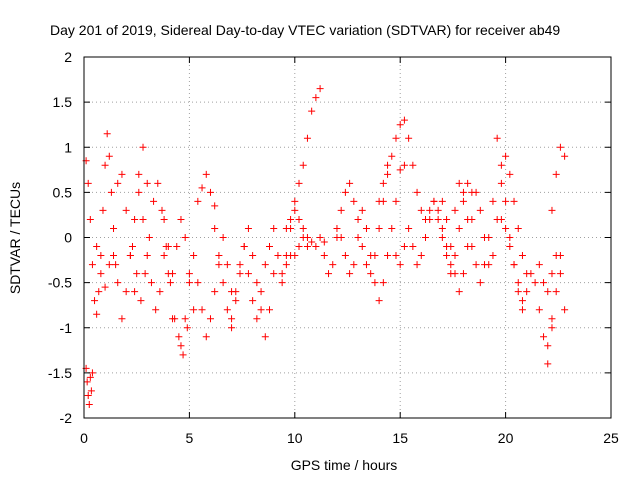 This screenshot has width=640, height=480. What do you see at coordinates (344, 465) in the screenshot?
I see `x-axis-label: GPS time / hours` at bounding box center [344, 465].